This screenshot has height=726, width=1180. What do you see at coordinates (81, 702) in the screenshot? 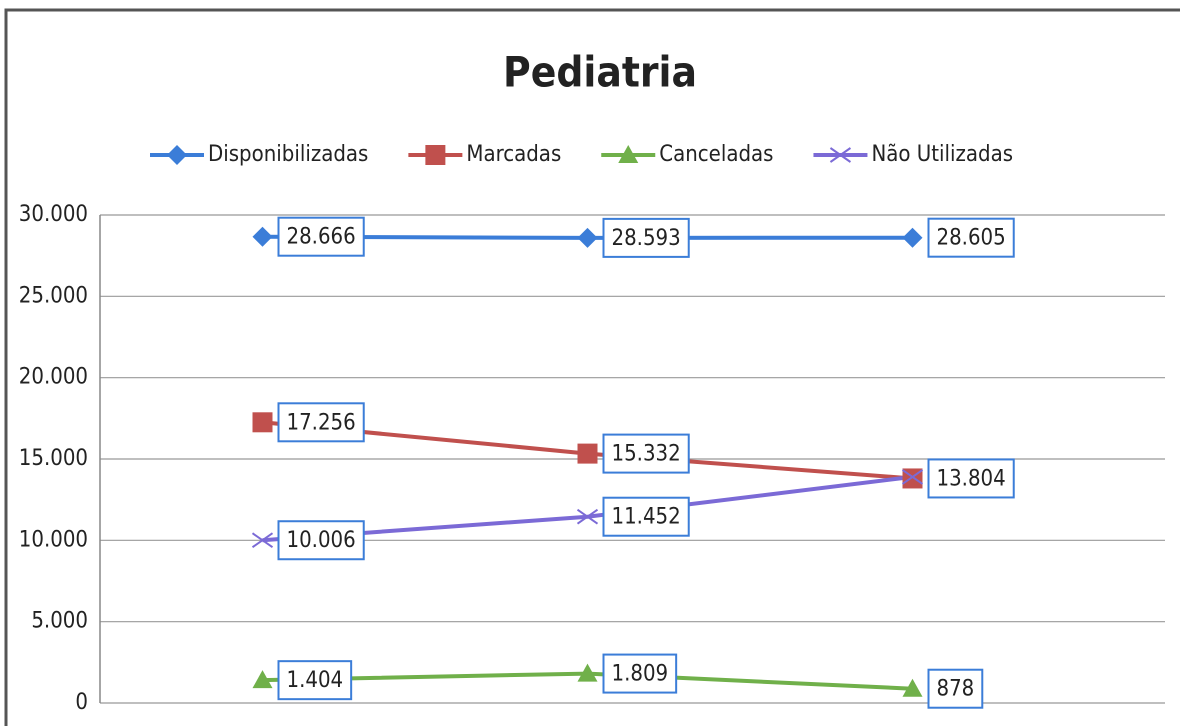
I see `y-tick-label: 0` at bounding box center [81, 702].